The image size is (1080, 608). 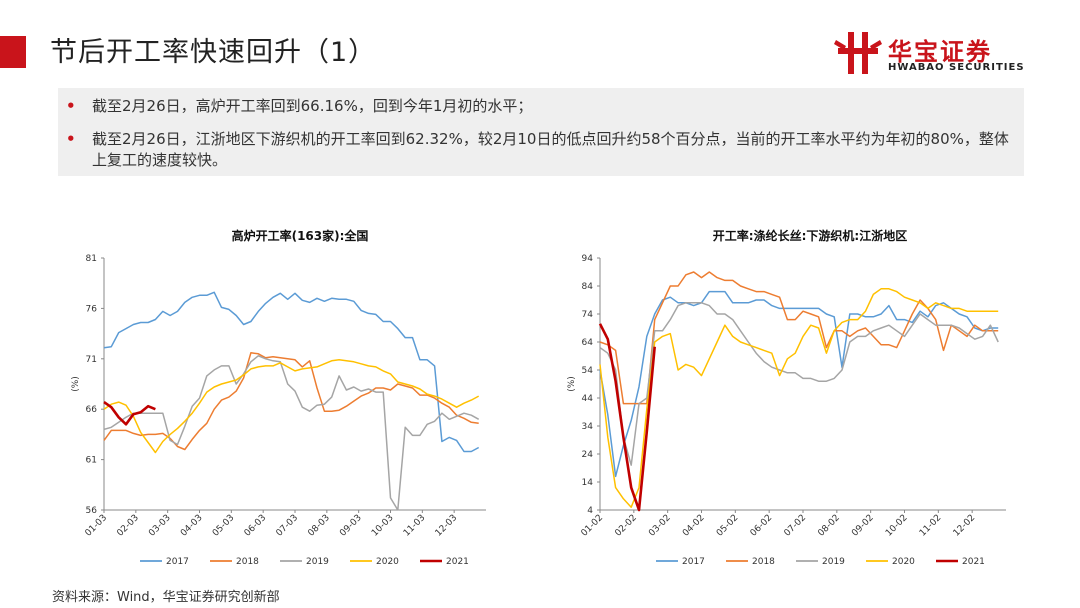 I want to click on page-title: 节后开工率快速回升（1）, so click(x=213, y=52).